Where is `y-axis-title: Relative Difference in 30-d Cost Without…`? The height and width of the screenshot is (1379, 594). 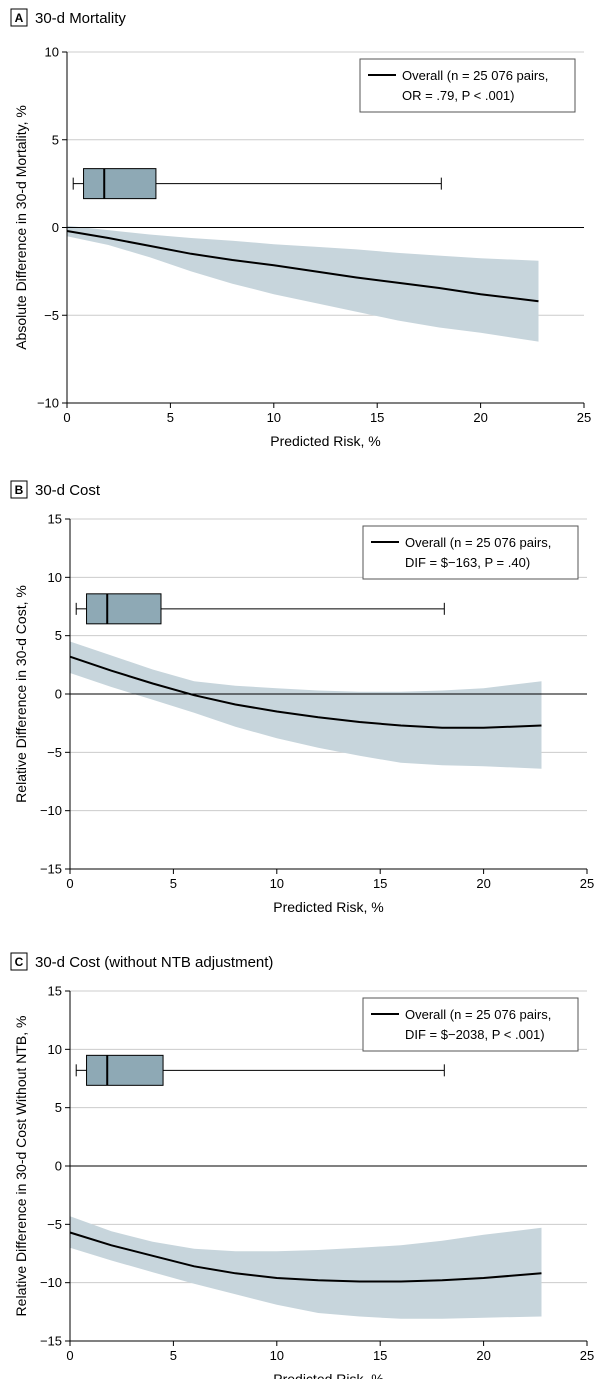 y-axis-title: Relative Difference in 30-d Cost Without… is located at coordinates (21, 1166).